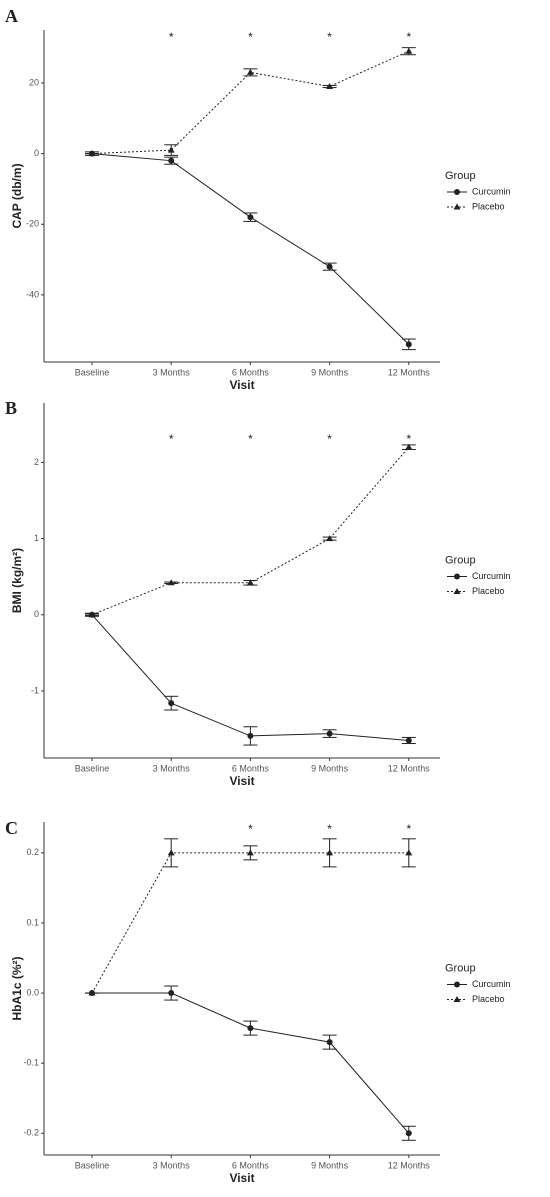 This screenshot has width=550, height=1197. Describe the element at coordinates (35, 690) in the screenshot. I see `y-tick-label: -1` at that location.